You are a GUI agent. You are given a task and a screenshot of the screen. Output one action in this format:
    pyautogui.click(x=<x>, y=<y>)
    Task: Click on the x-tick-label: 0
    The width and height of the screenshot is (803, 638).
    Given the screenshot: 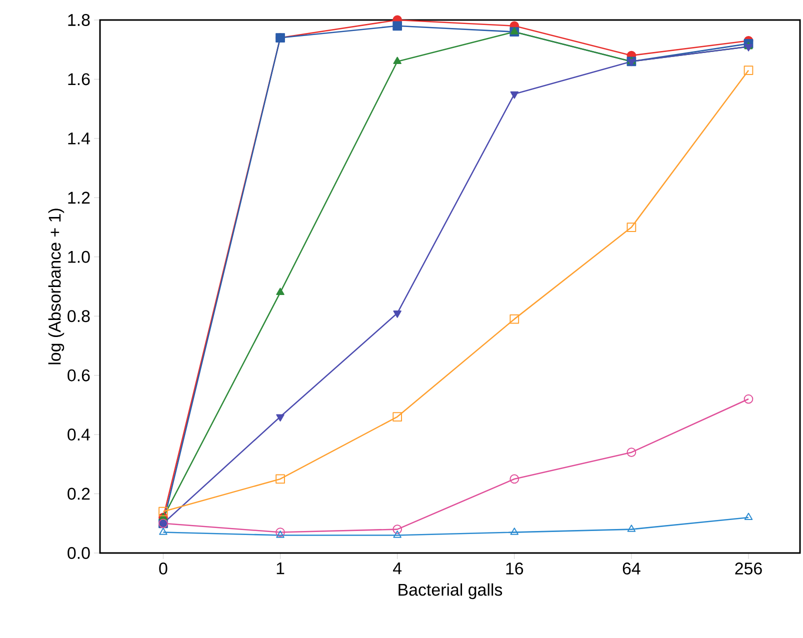 What is the action you would take?
    pyautogui.click(x=163, y=568)
    